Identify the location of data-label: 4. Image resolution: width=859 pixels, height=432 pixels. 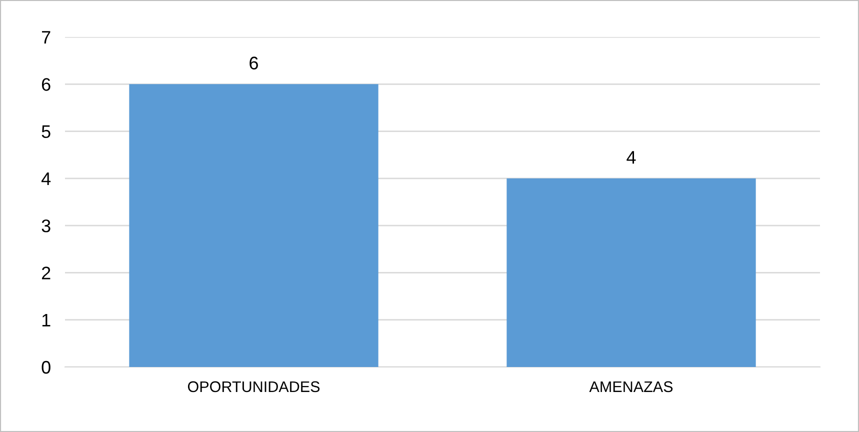
(631, 157).